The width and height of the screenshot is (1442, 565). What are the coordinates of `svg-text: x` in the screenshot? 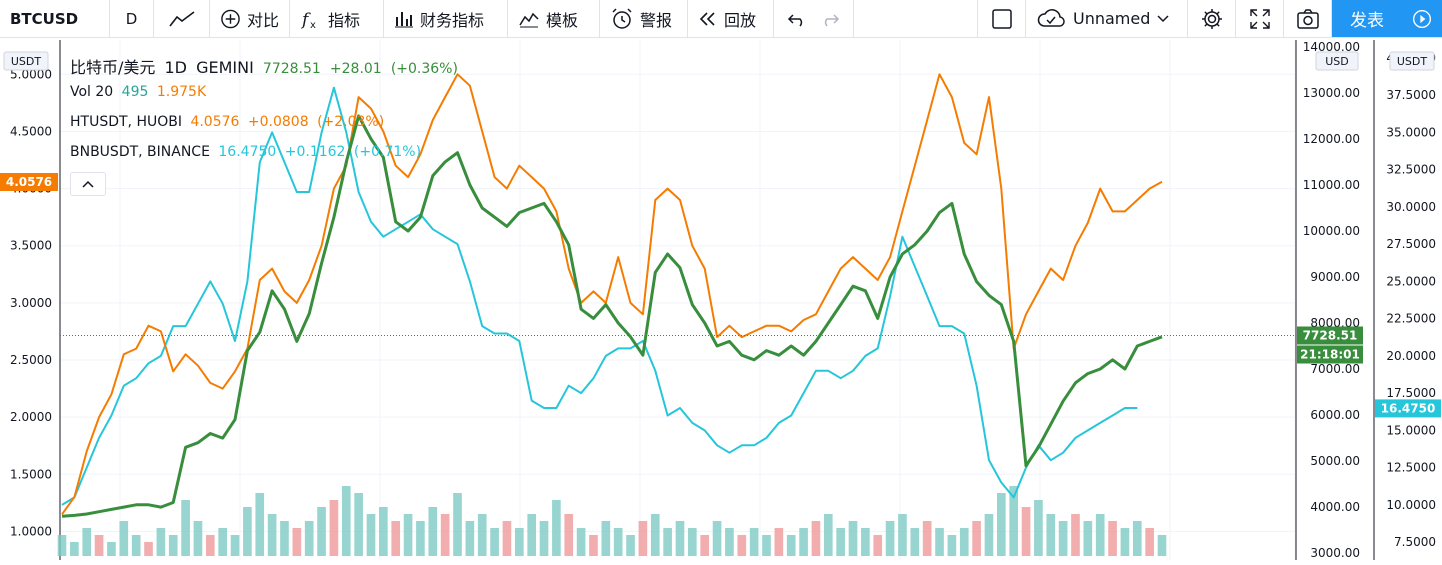 It's located at (313, 25).